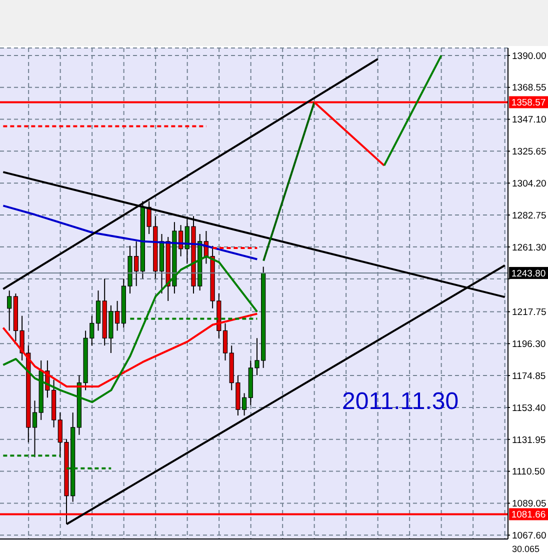 The width and height of the screenshot is (548, 558). What do you see at coordinates (528, 472) in the screenshot?
I see `y-tick-label: 1110.50` at bounding box center [528, 472].